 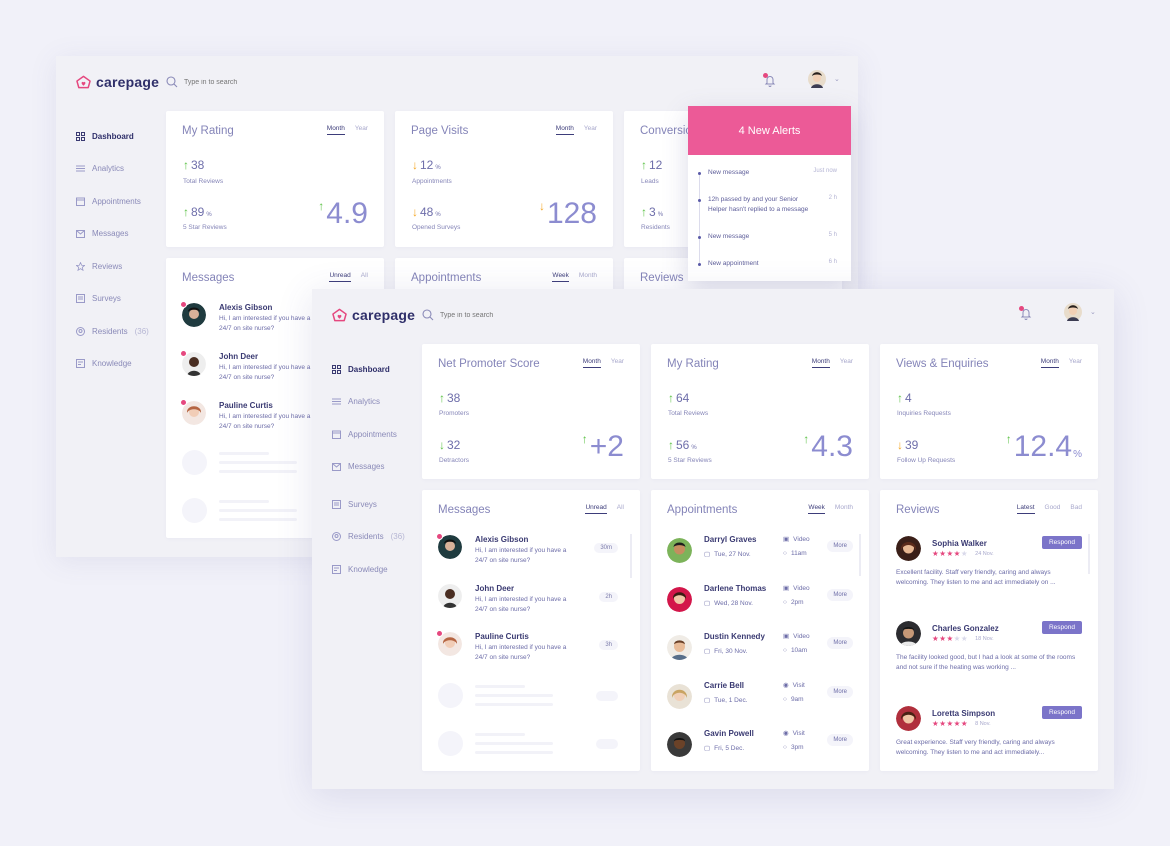 What do you see at coordinates (567, 213) in the screenshot?
I see `visits-big-value: ↓ 128` at bounding box center [567, 213].